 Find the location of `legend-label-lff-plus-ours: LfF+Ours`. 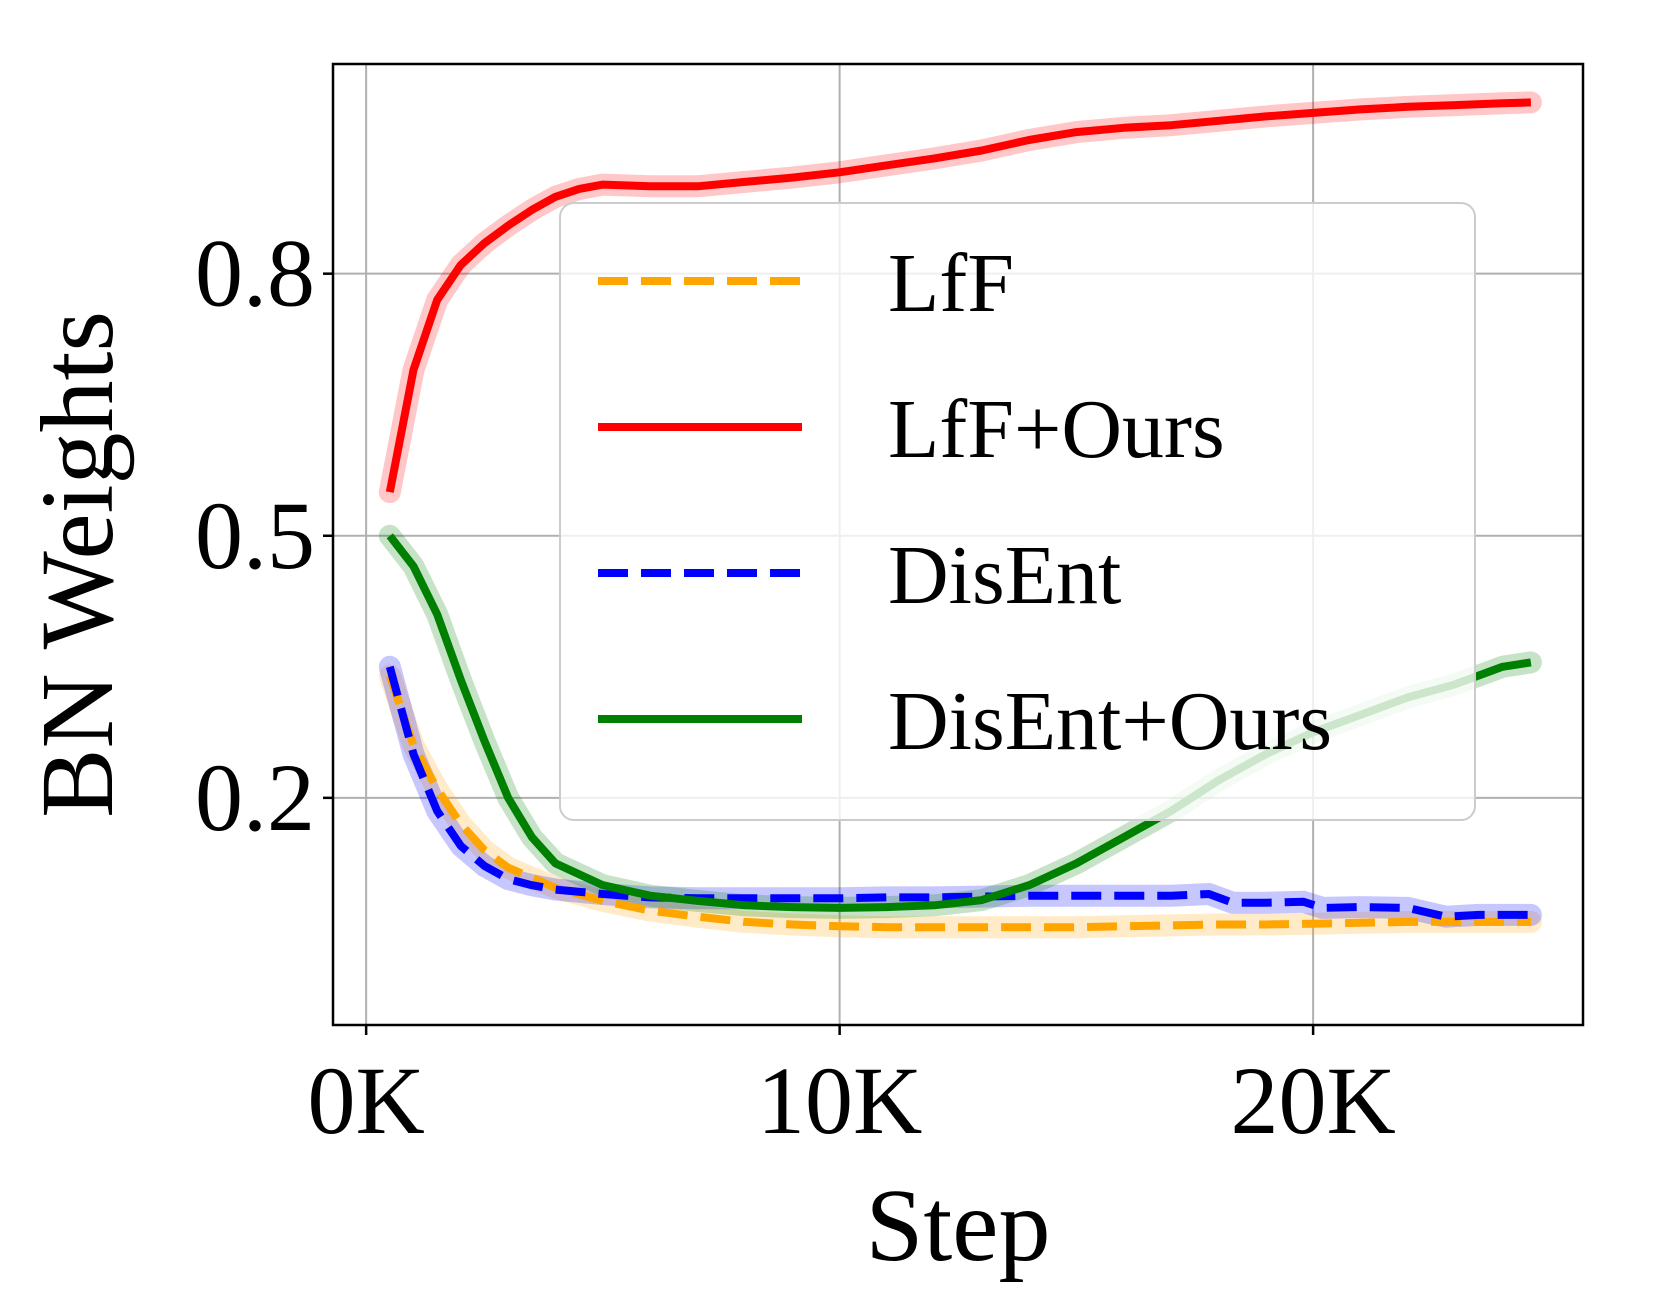

legend-label-lff-plus-ours: LfF+Ours is located at coordinates (1056, 429).